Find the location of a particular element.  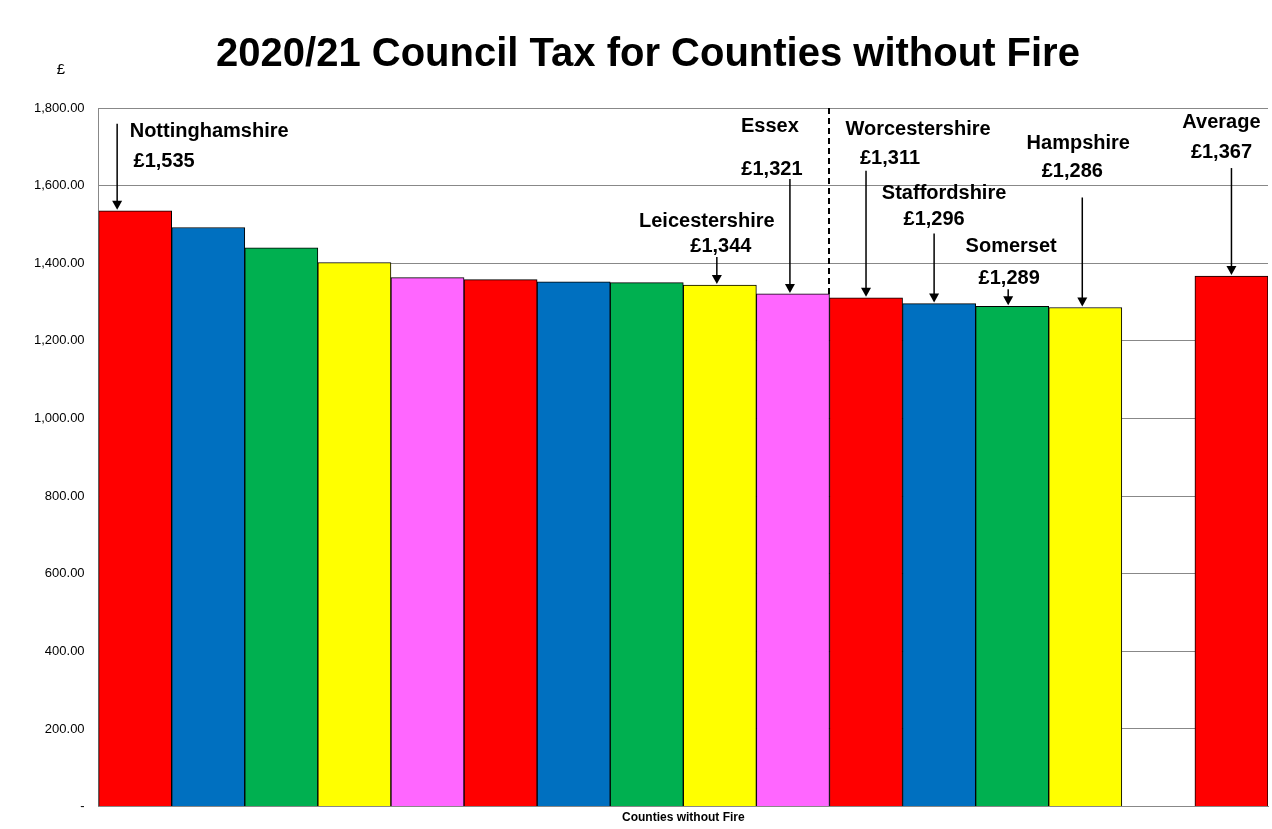

y-tick-label: 400.00 is located at coordinates (64, 650).